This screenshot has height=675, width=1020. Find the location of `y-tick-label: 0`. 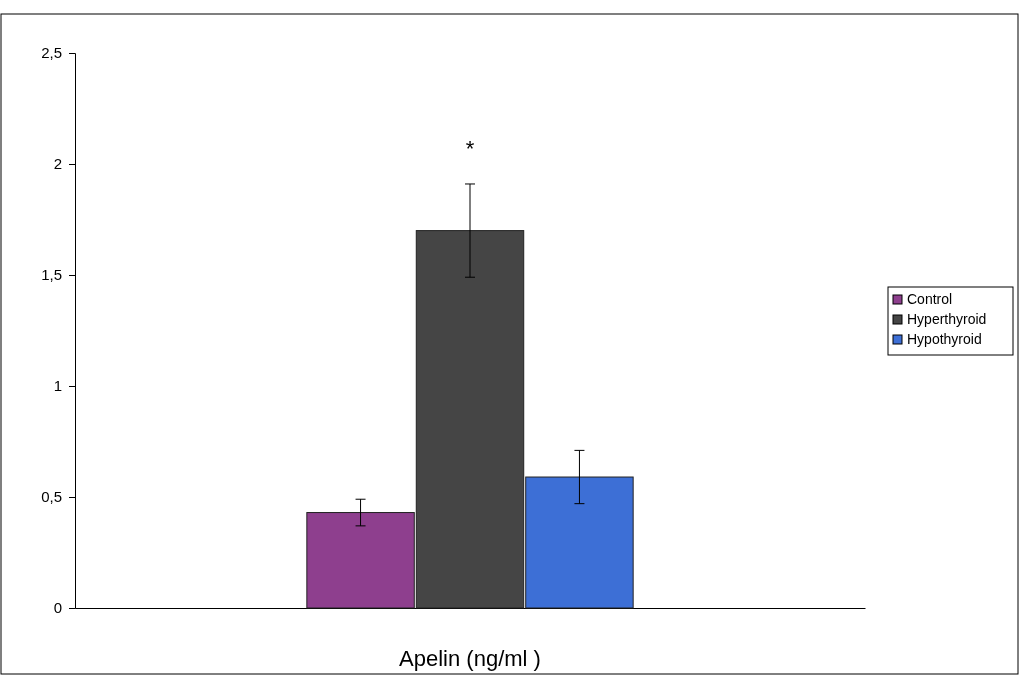

y-tick-label: 0 is located at coordinates (57, 608).